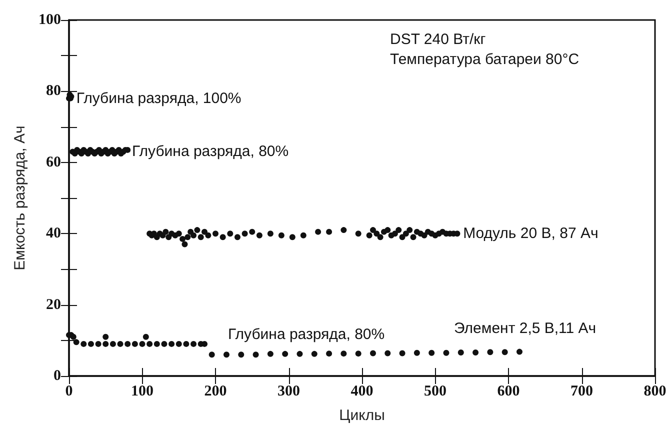  I want to click on annotation: DST 240 Вт/кг, so click(438, 39).